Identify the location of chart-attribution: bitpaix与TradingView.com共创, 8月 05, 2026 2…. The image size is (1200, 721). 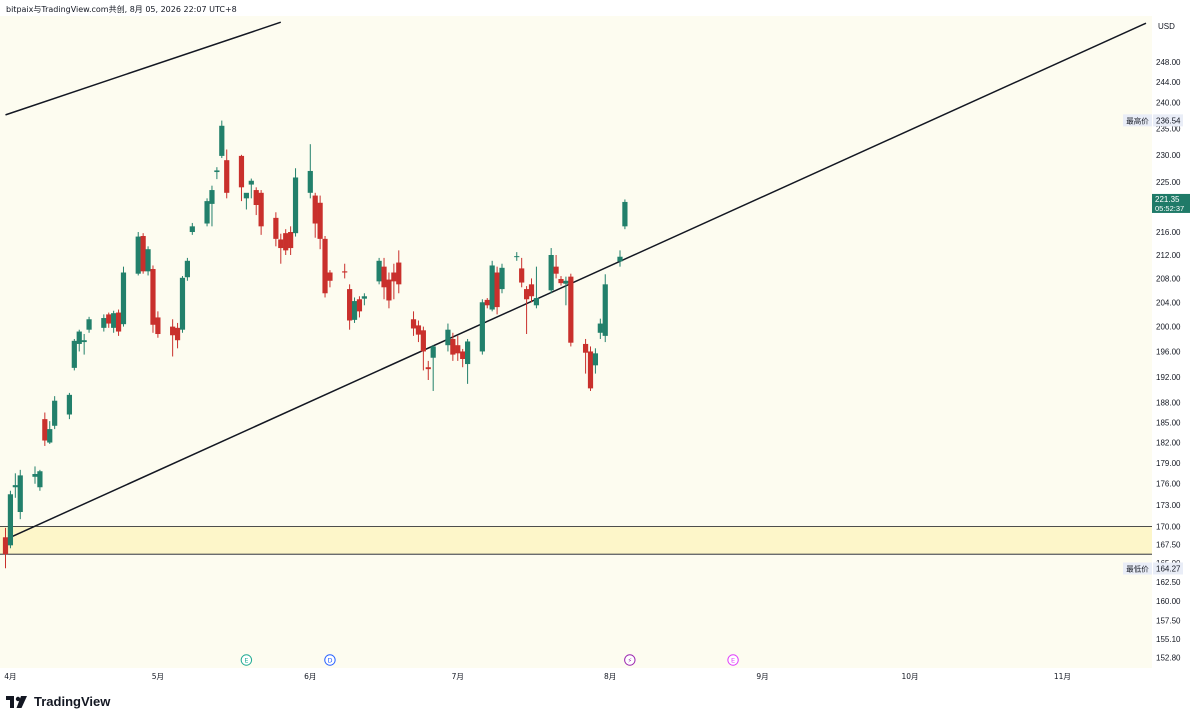
(121, 9).